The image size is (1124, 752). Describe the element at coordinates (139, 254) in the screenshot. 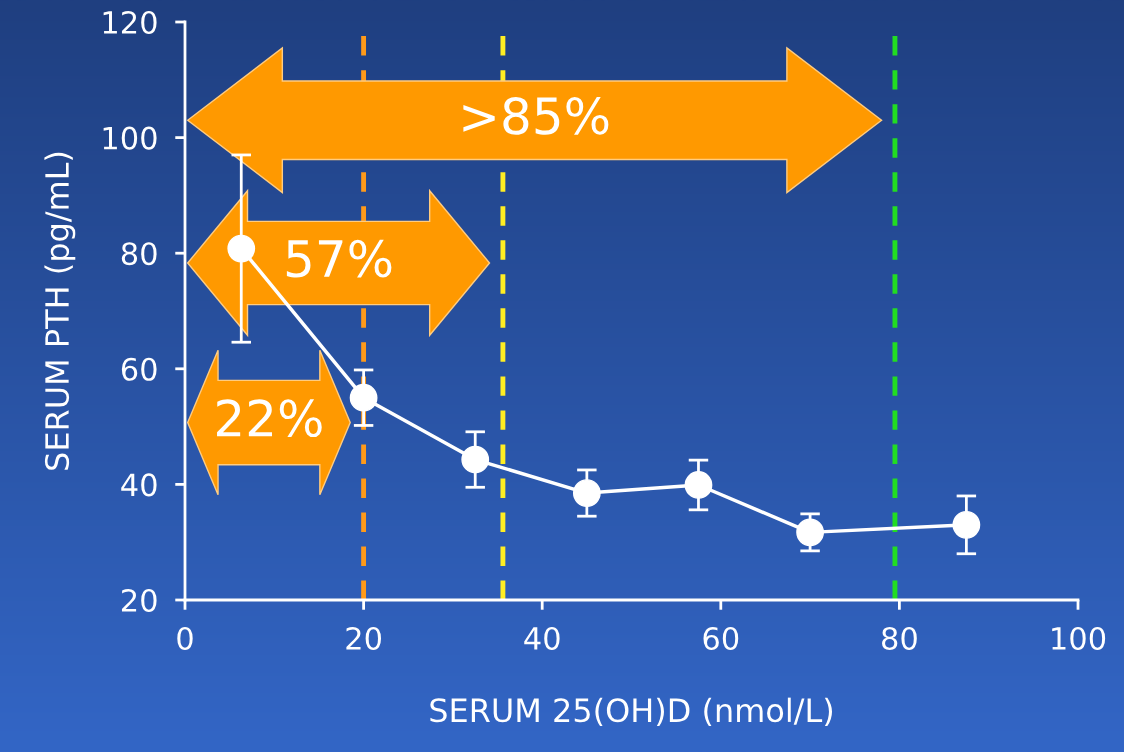

I see `y-tick-label: 80` at that location.